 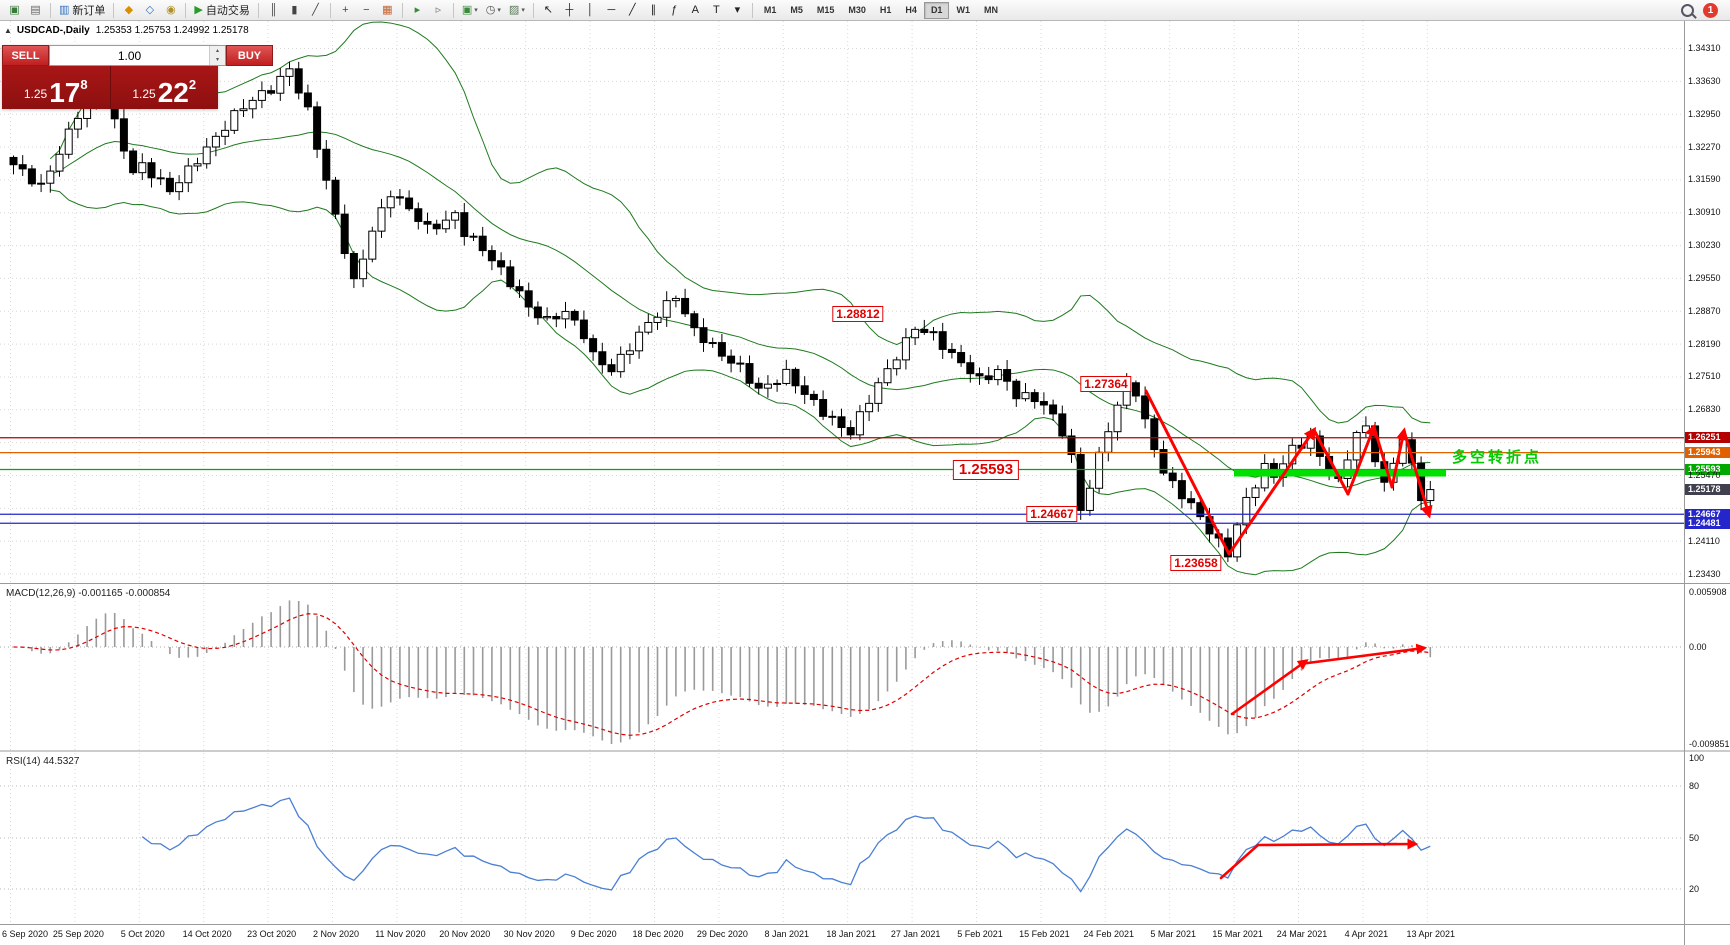 I want to click on auto-trading-button: ▶ 自动交易, so click(x=221, y=10).